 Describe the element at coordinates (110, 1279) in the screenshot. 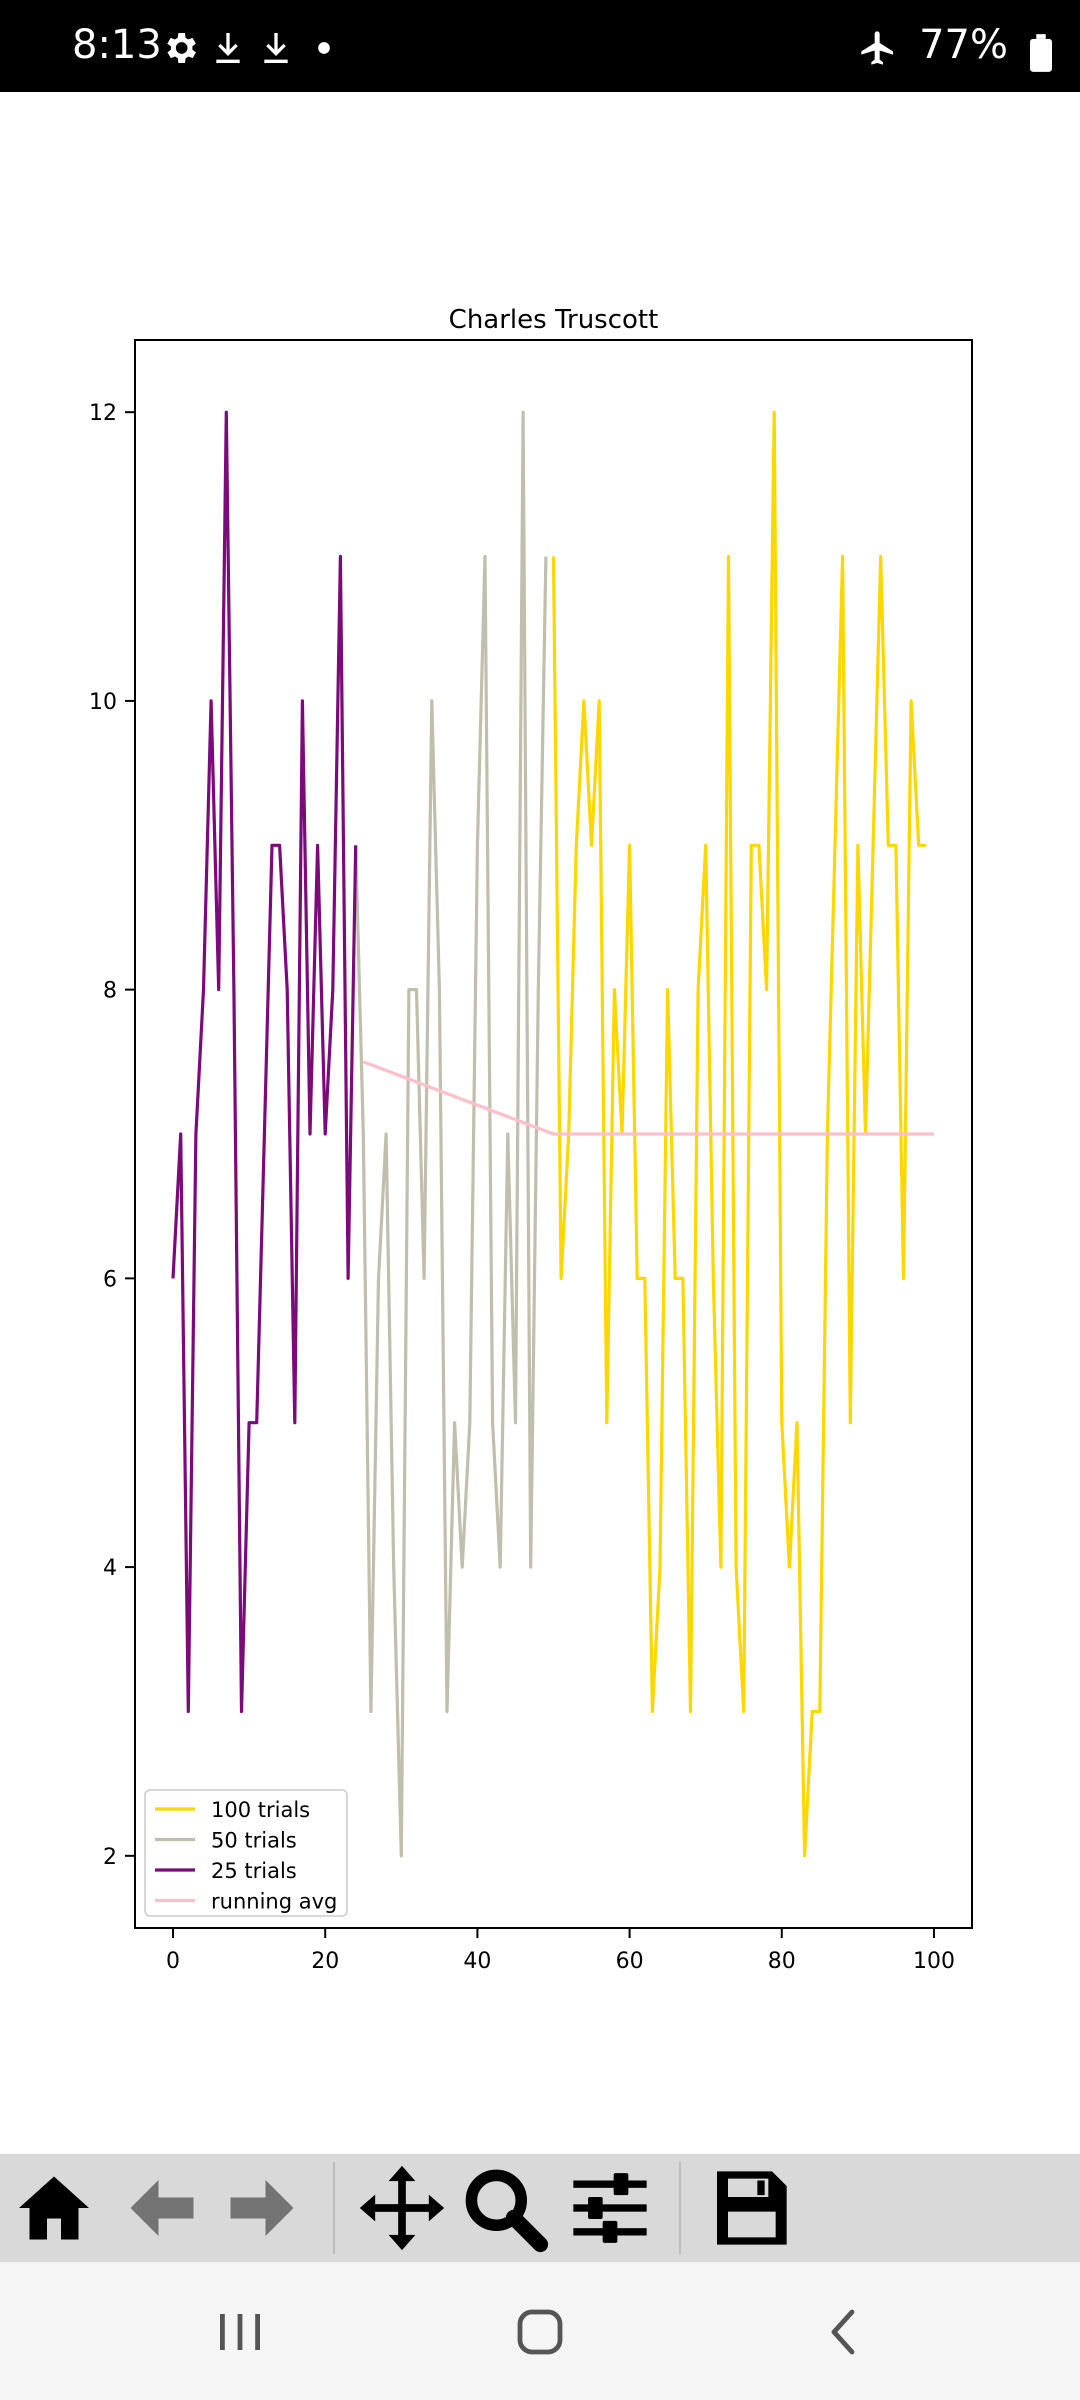

I see `y-tick-label: 6` at that location.